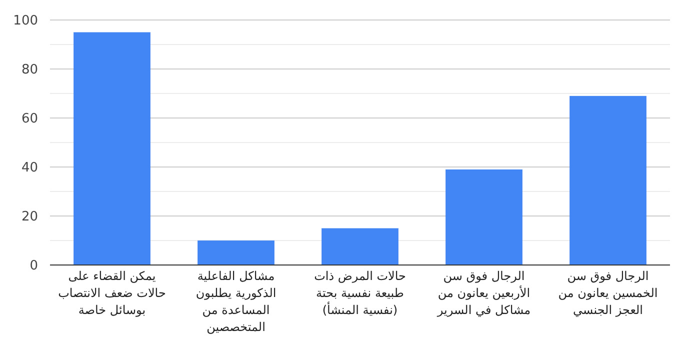 The image size is (680, 342). Describe the element at coordinates (34, 266) in the screenshot. I see `y-tick-label: 0` at that location.